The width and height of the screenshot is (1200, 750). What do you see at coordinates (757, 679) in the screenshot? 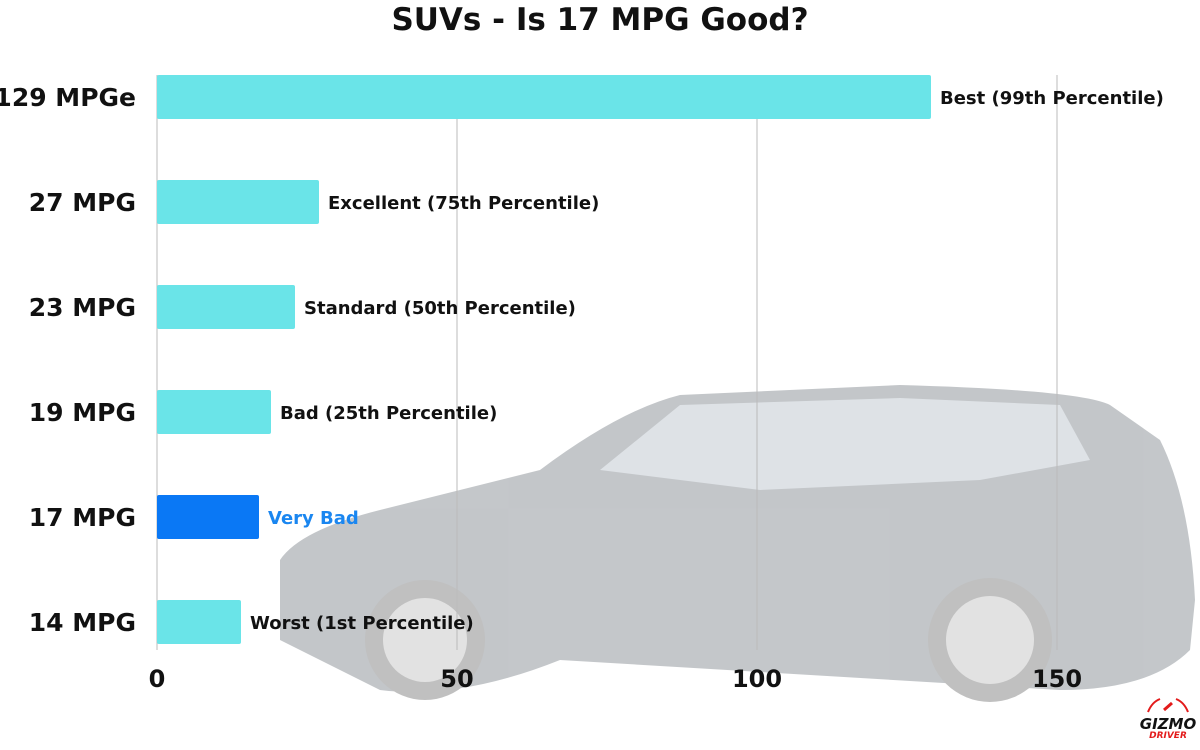
I see `x-tick-label: 100` at bounding box center [757, 679].